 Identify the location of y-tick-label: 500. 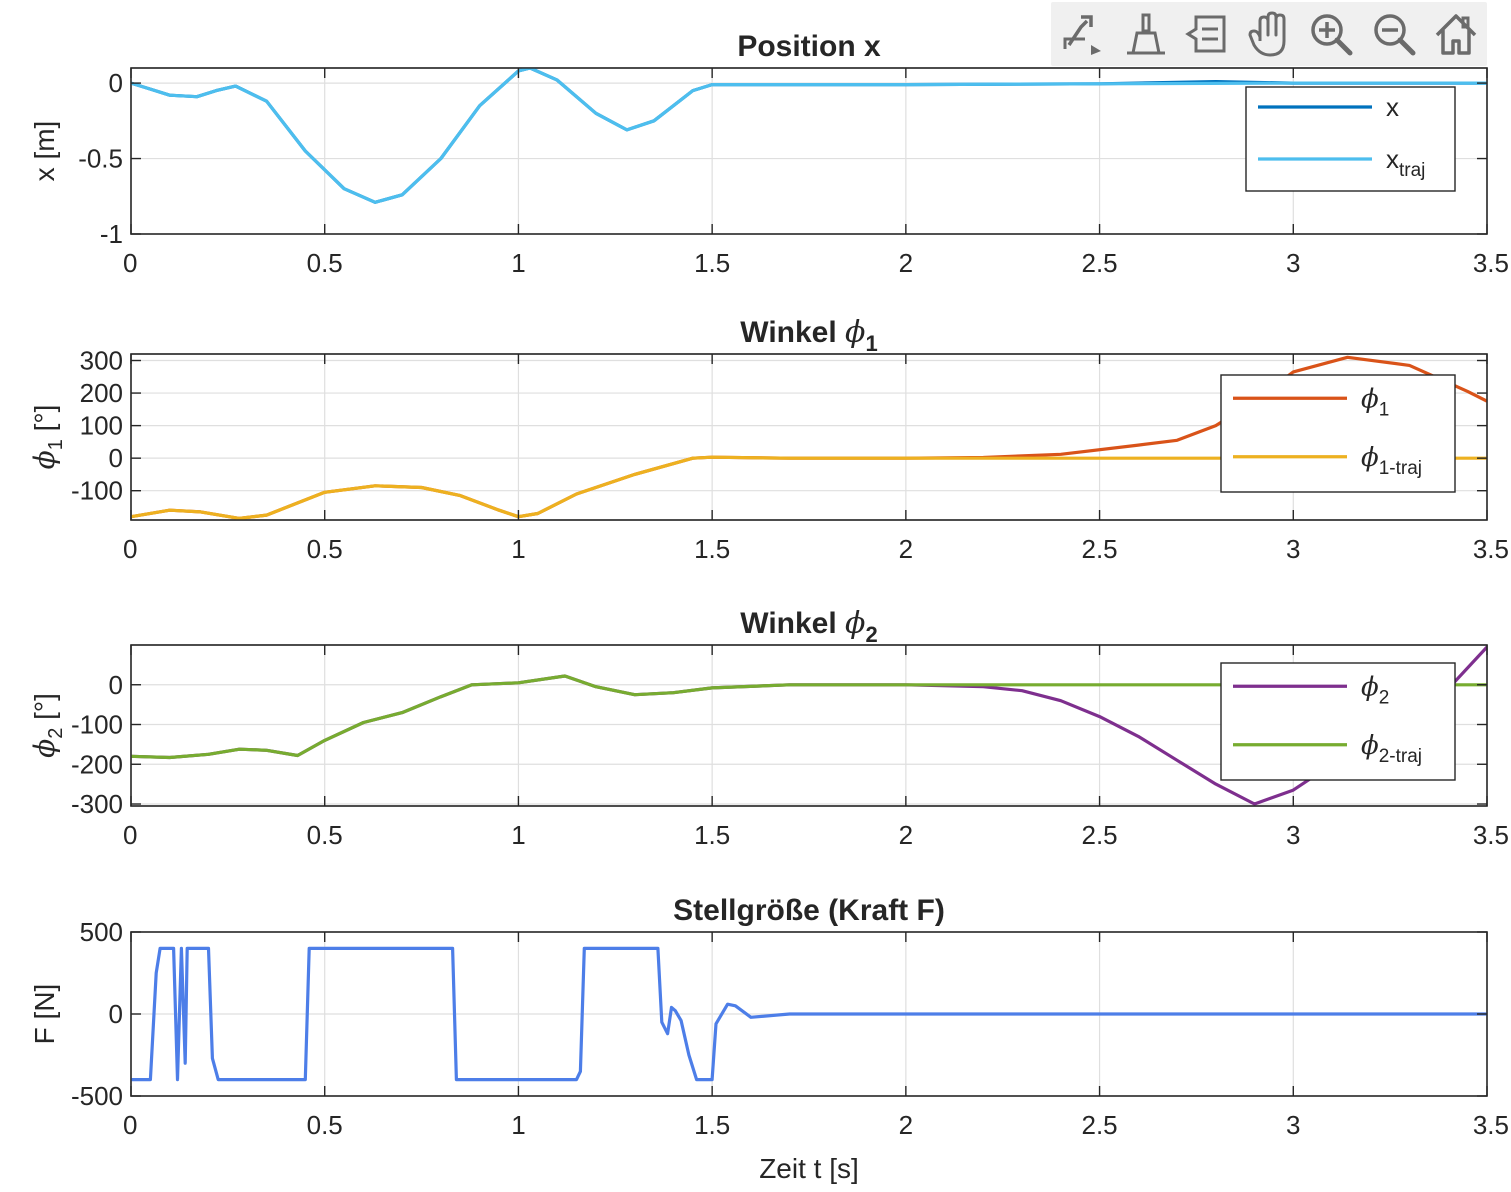
(101, 932).